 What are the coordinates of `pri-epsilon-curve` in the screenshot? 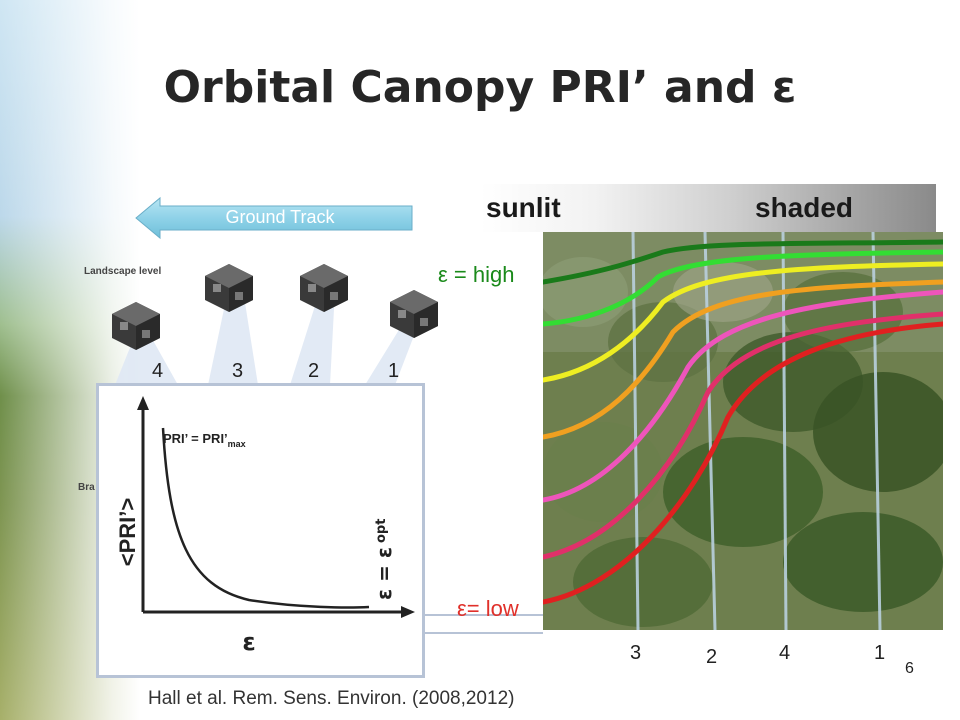 It's located at (265, 518).